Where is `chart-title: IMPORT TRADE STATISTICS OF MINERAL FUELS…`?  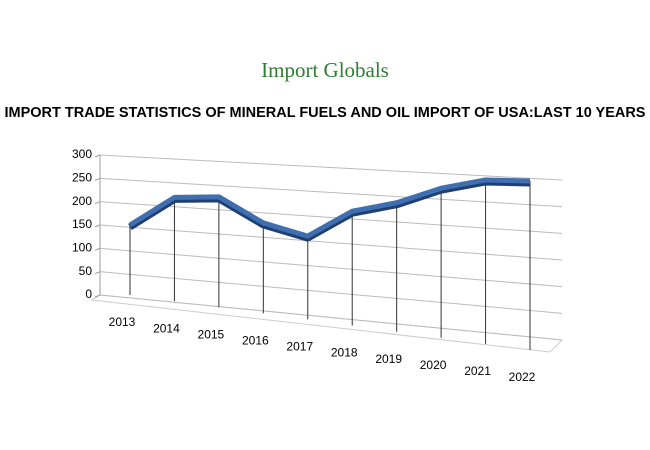
chart-title: IMPORT TRADE STATISTICS OF MINERAL FUELS… is located at coordinates (325, 113).